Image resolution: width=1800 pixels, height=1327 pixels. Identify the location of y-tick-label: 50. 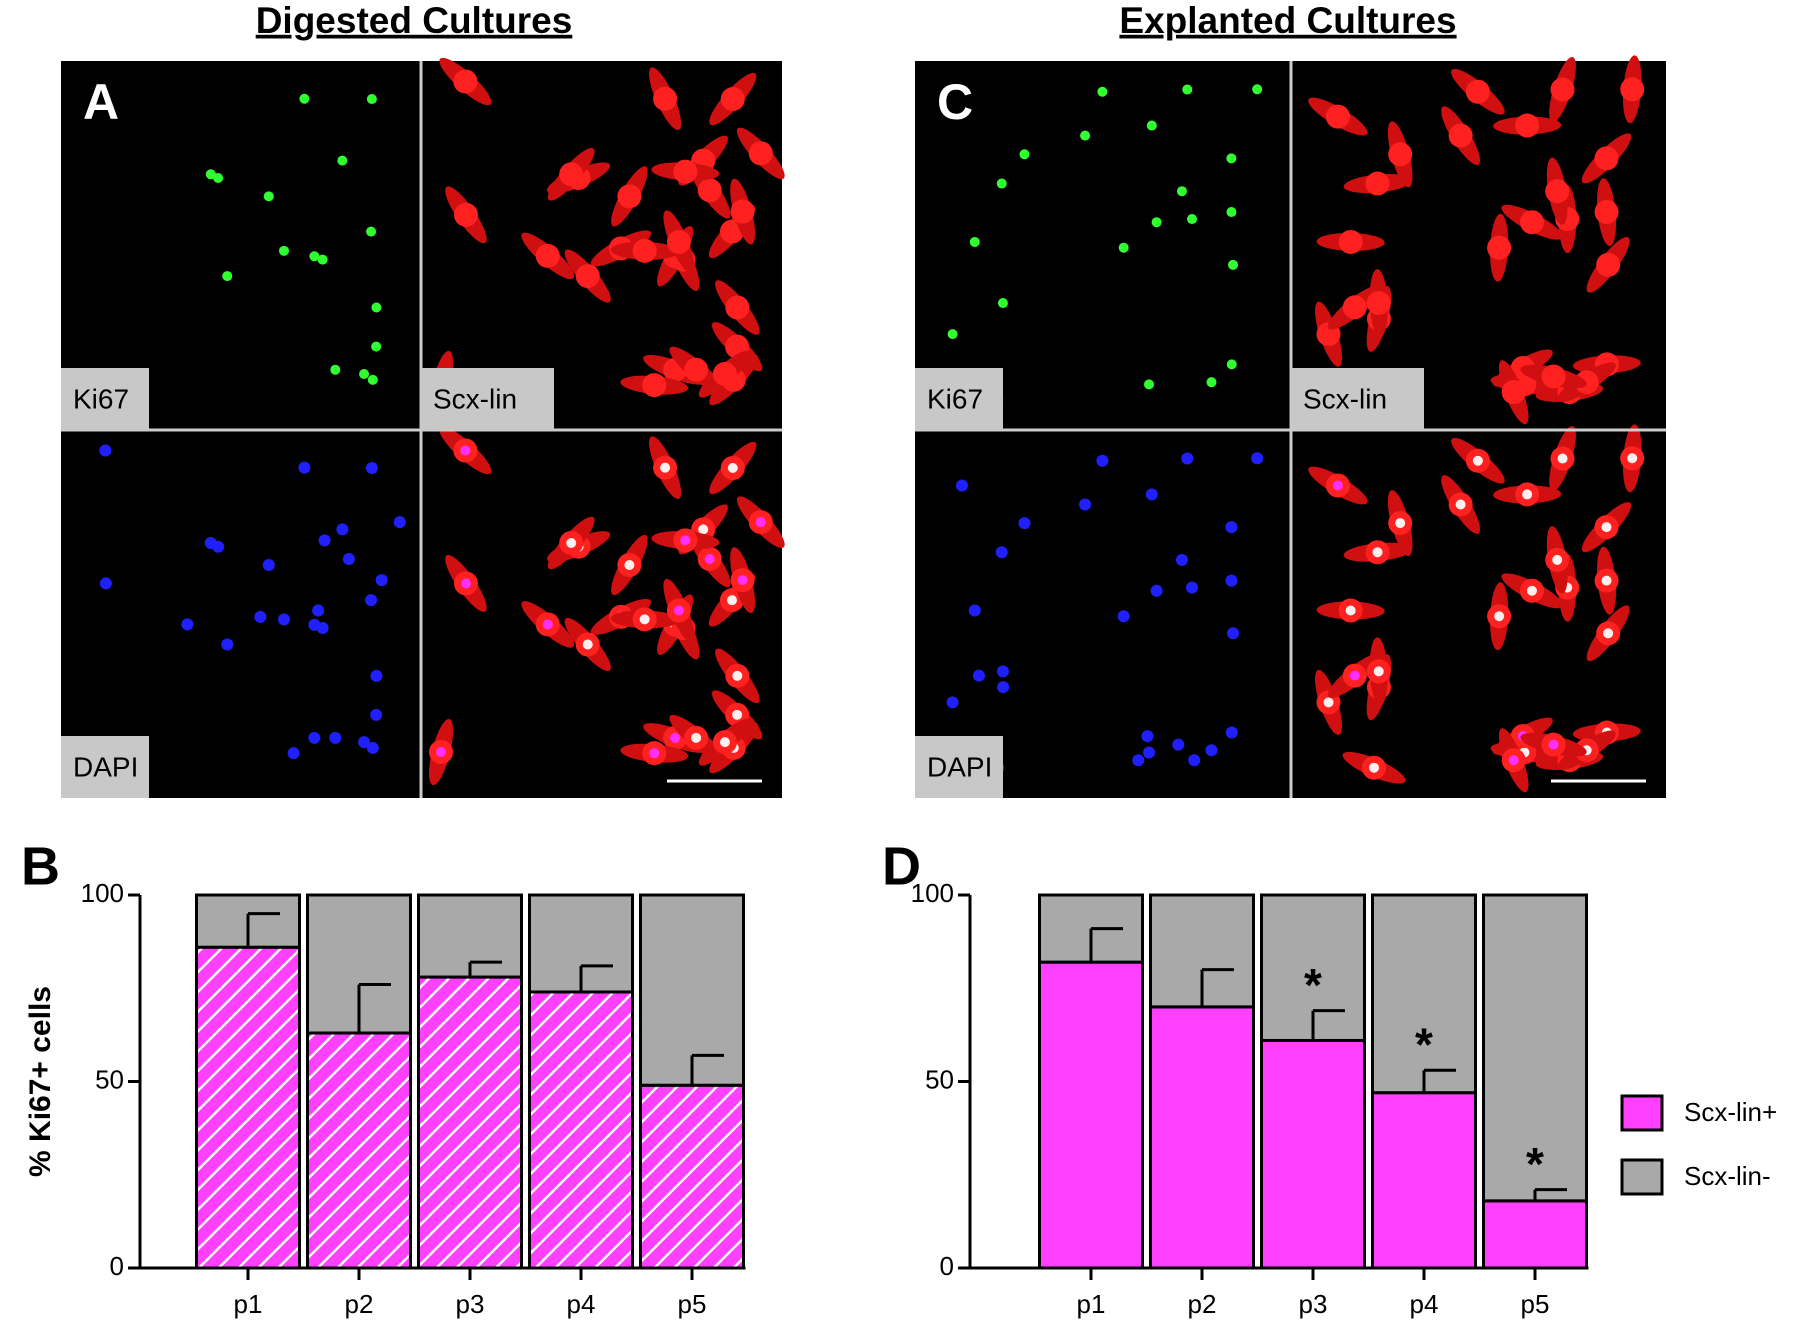
(939, 1079).